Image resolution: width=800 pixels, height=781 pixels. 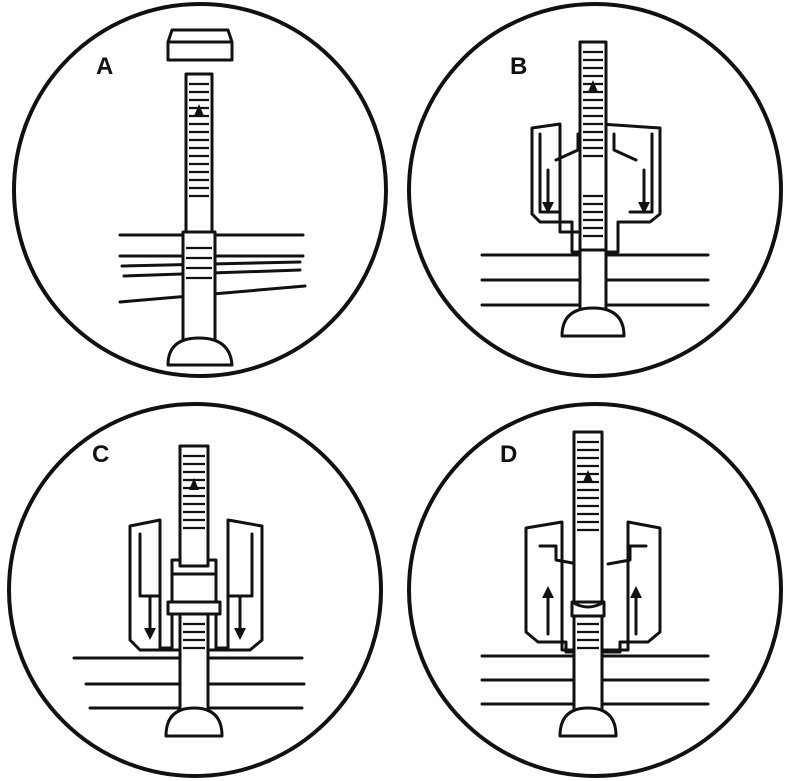 What do you see at coordinates (199, 140) in the screenshot?
I see `mandrel-threads` at bounding box center [199, 140].